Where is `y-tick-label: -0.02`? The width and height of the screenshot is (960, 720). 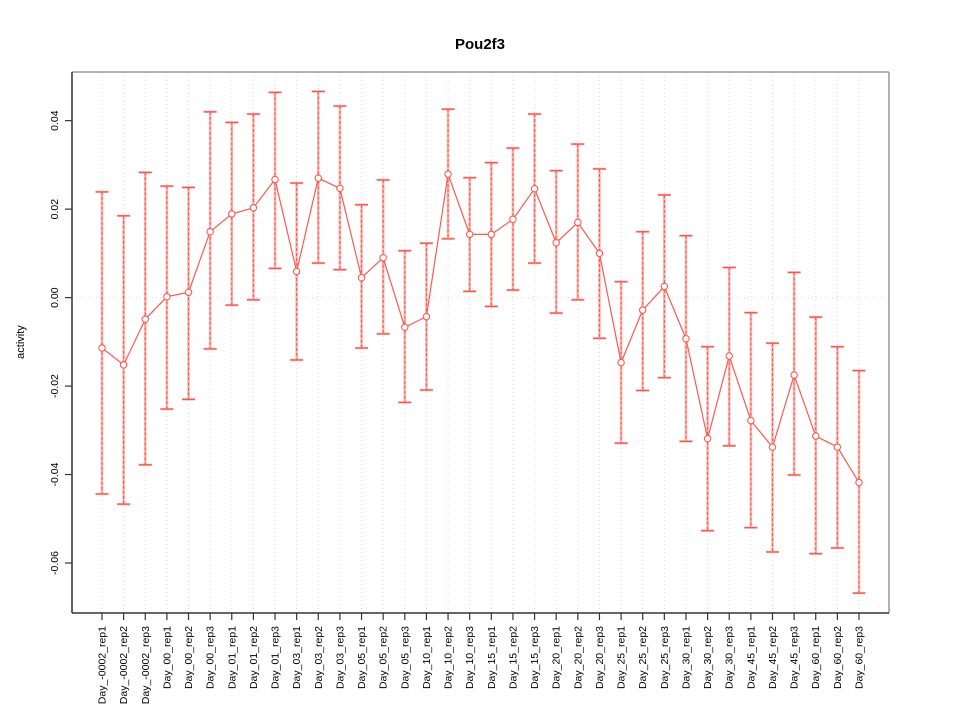 y-tick-label: -0.02 is located at coordinates (55, 386).